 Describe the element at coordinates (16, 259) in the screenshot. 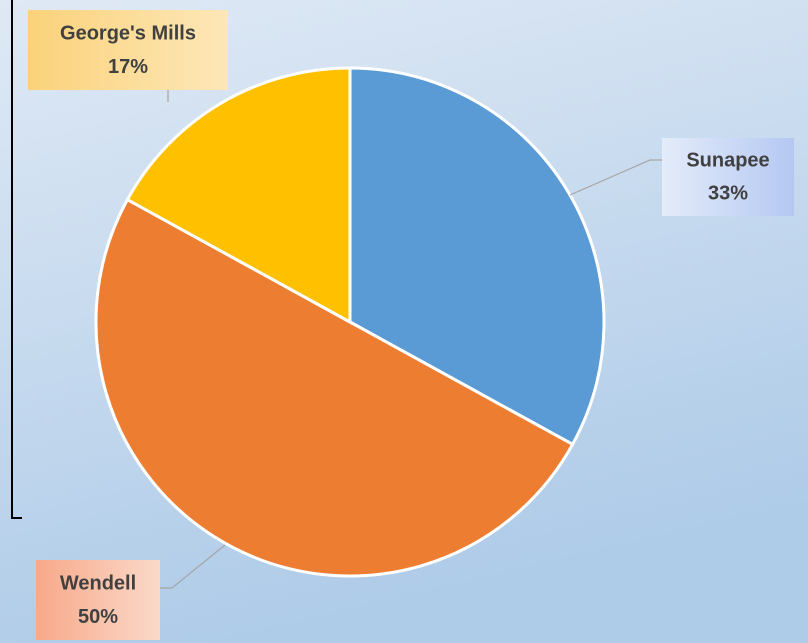

I see `frame-edge` at that location.